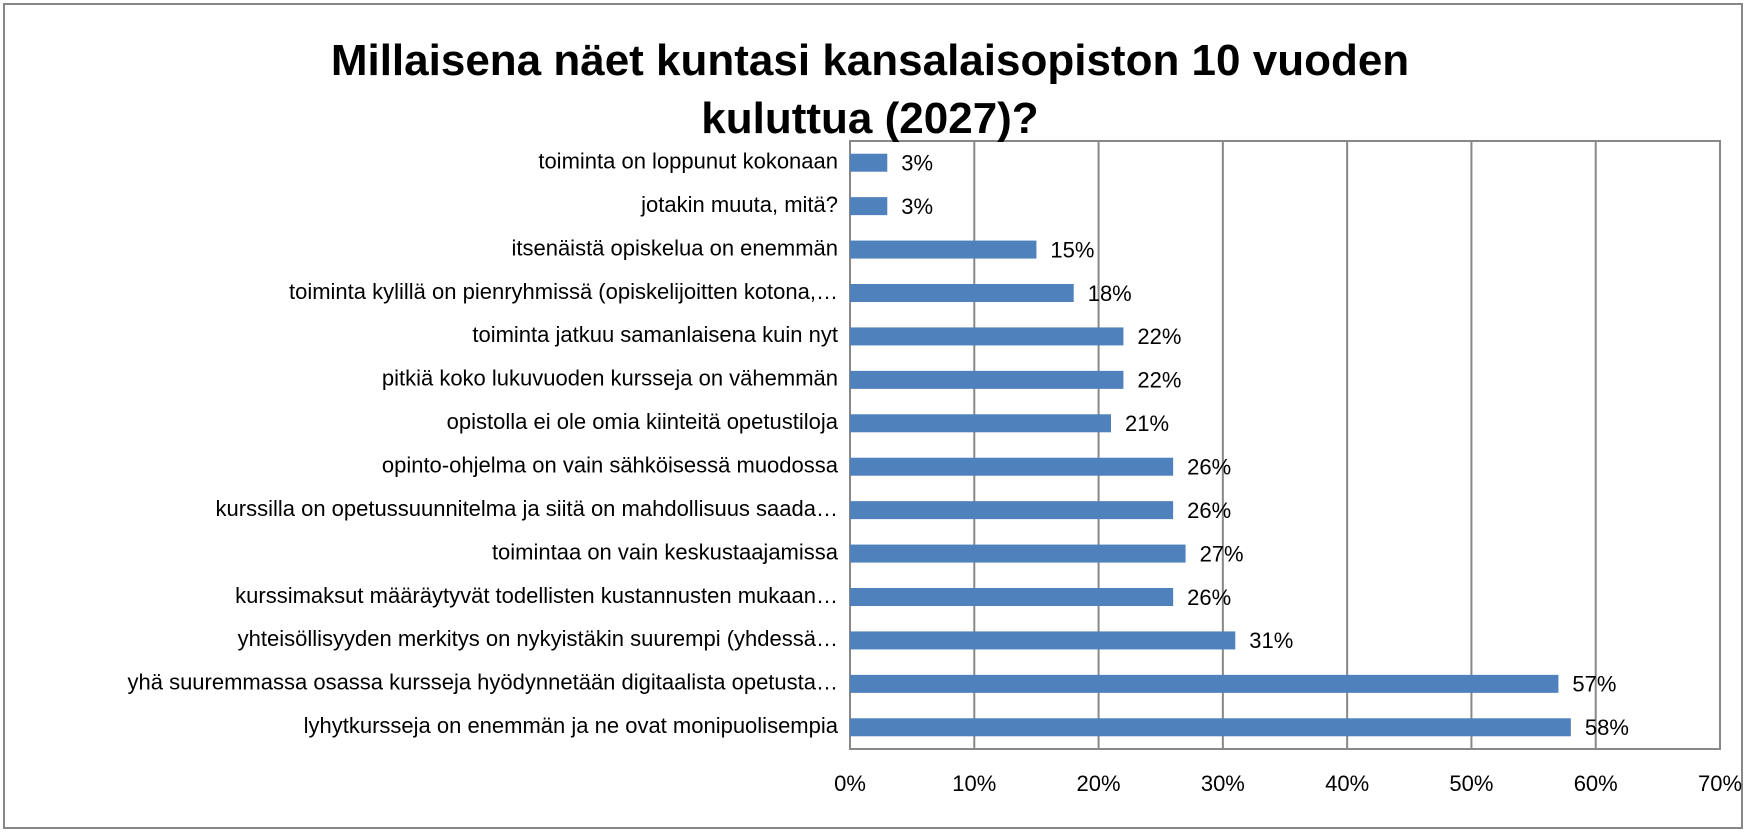  What do you see at coordinates (674, 247) in the screenshot?
I see `y-tick-label: itsenäistä opiskelua on enemmän` at bounding box center [674, 247].